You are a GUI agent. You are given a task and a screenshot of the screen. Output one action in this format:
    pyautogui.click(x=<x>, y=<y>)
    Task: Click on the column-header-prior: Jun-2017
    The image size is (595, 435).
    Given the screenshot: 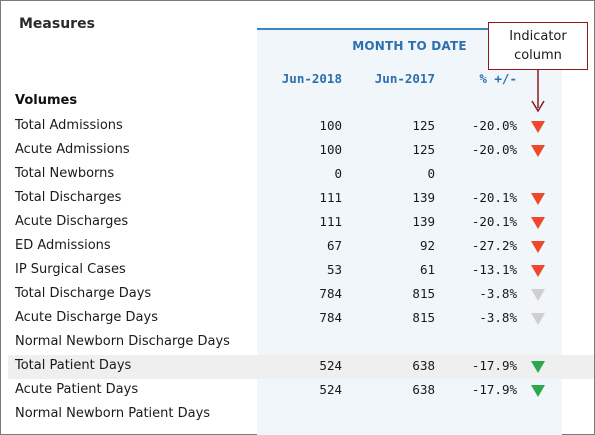 What is the action you would take?
    pyautogui.click(x=404, y=78)
    